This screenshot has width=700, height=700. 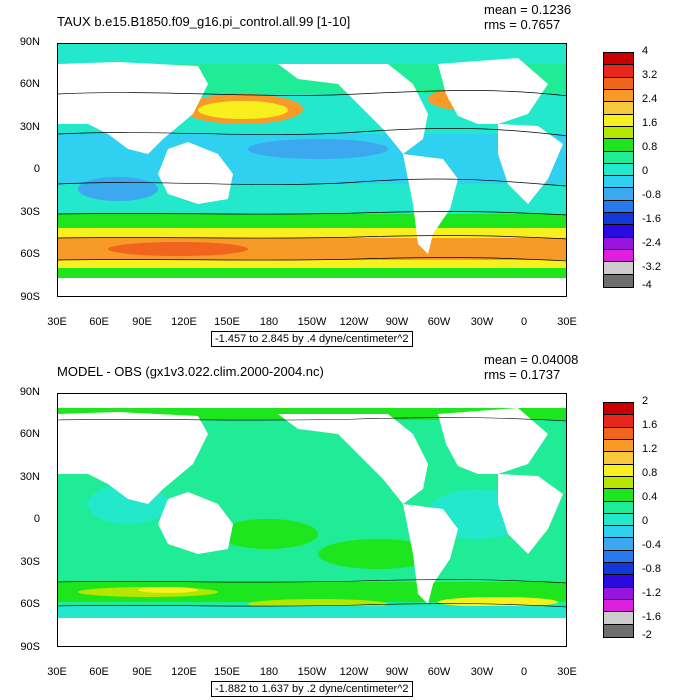 What do you see at coordinates (651, 545) in the screenshot?
I see `colorbar-label: -0.4` at bounding box center [651, 545].